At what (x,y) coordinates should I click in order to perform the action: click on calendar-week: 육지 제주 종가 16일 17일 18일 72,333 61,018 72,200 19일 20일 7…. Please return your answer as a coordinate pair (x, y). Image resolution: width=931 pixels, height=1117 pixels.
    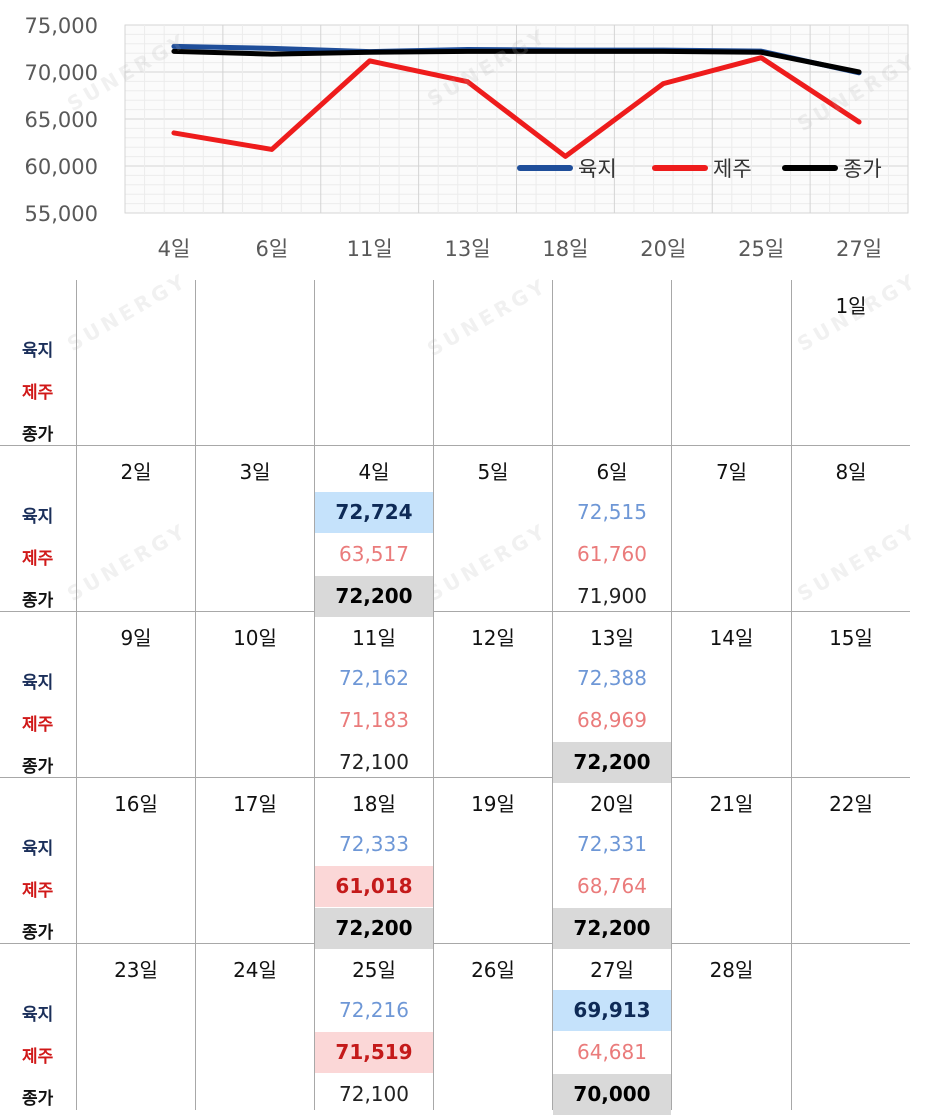
    Looking at the image, I should click on (455, 863).